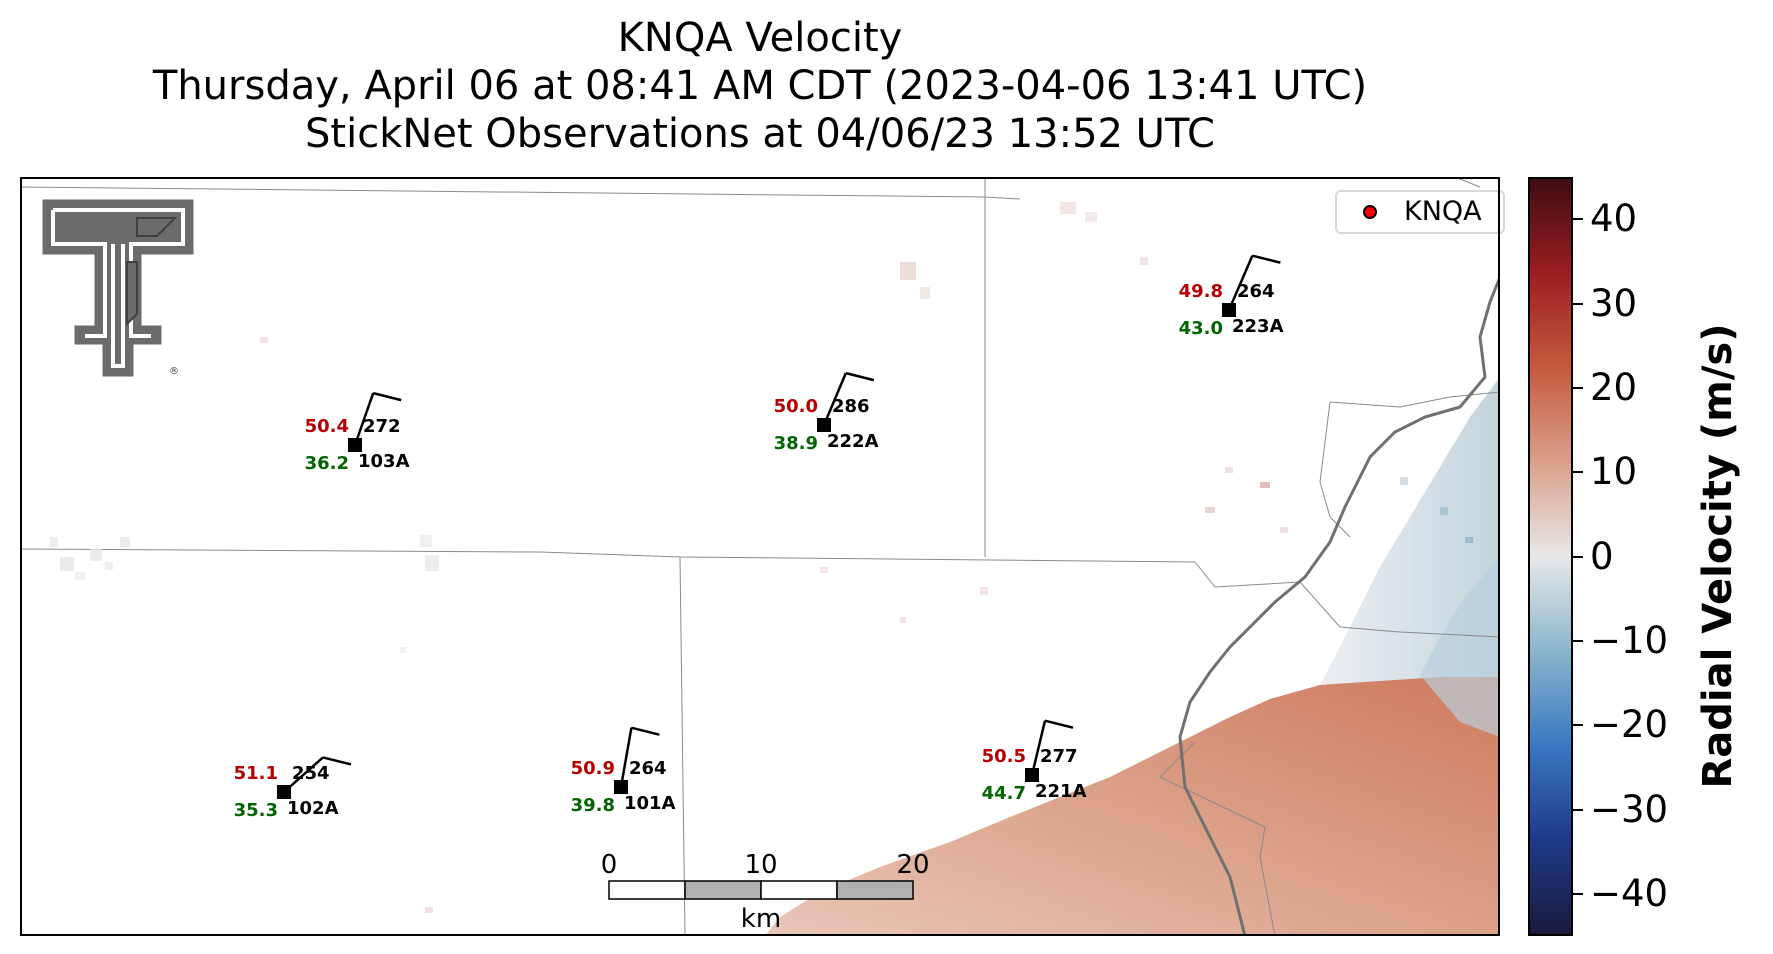  What do you see at coordinates (1370, 212) in the screenshot?
I see `radar-site-marker-icon` at bounding box center [1370, 212].